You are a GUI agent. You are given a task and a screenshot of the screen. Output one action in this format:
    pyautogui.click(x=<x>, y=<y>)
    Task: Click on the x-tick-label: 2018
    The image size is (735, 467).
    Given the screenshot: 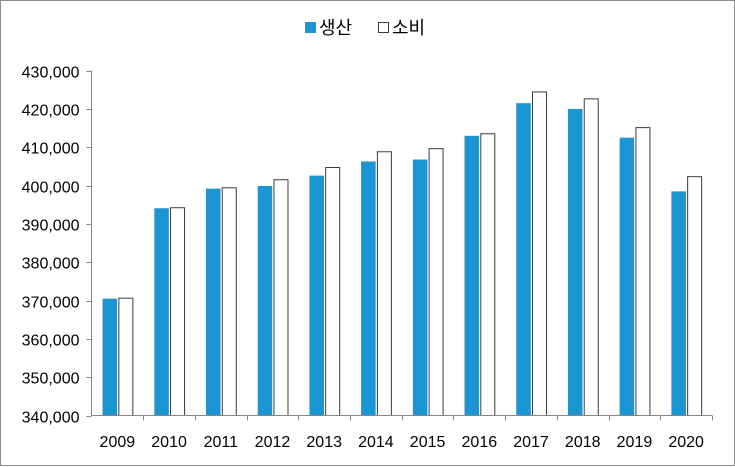 What is the action you would take?
    pyautogui.click(x=583, y=442)
    